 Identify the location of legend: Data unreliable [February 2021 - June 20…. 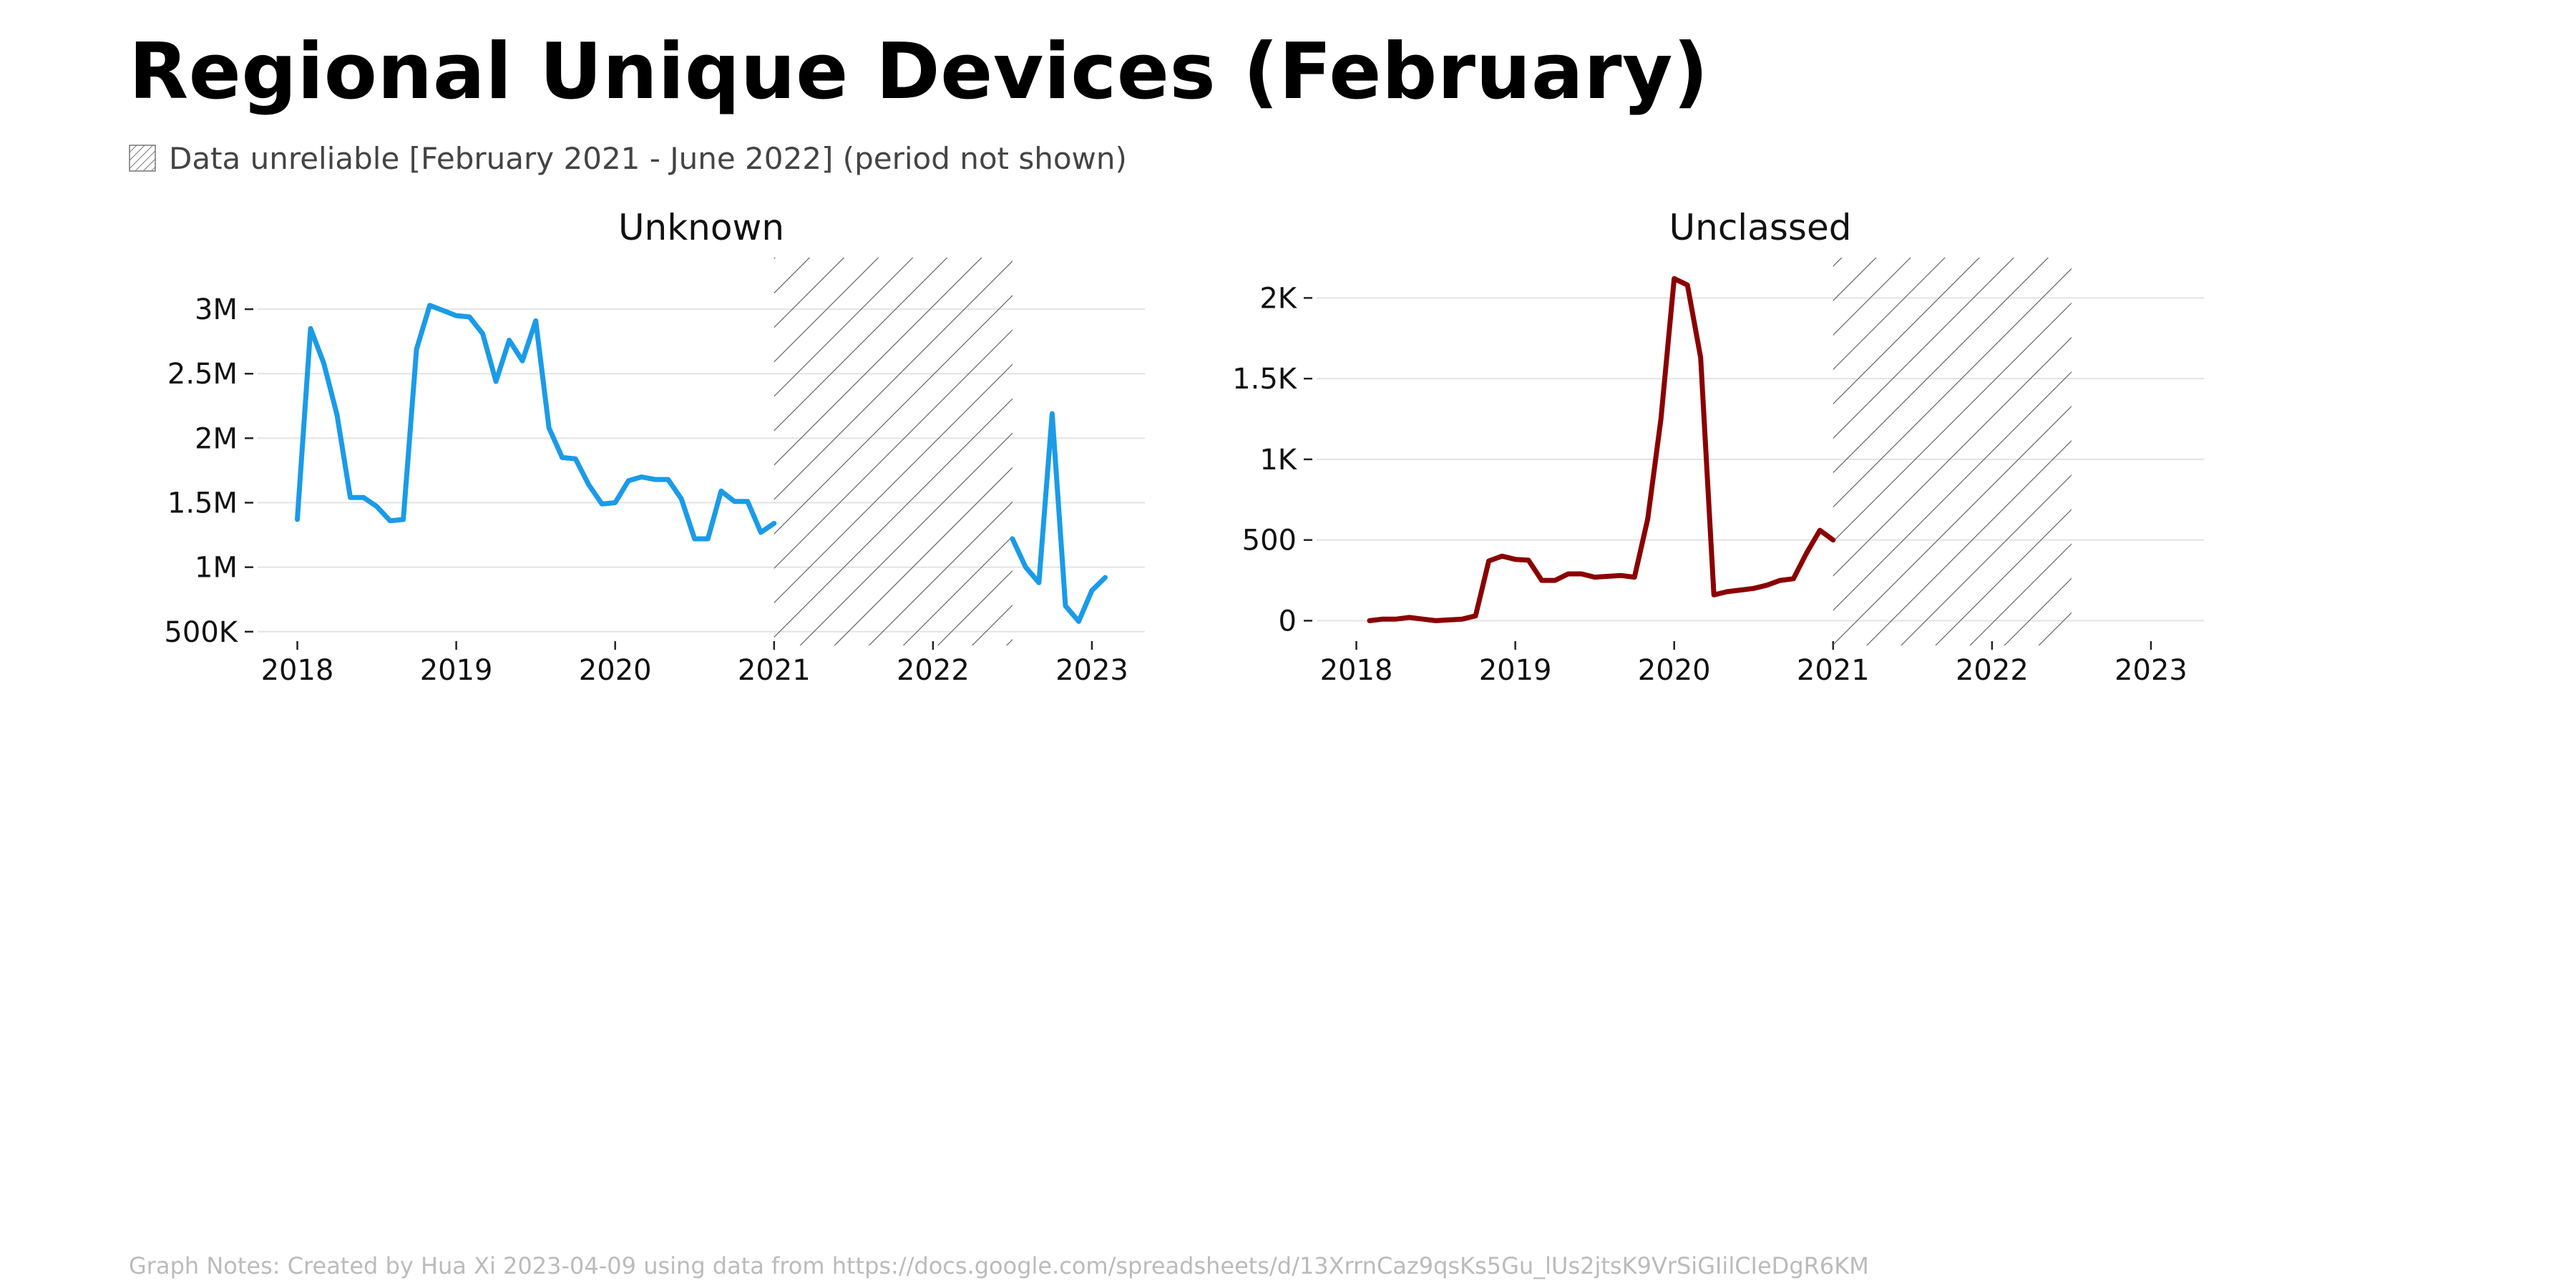
(628, 158).